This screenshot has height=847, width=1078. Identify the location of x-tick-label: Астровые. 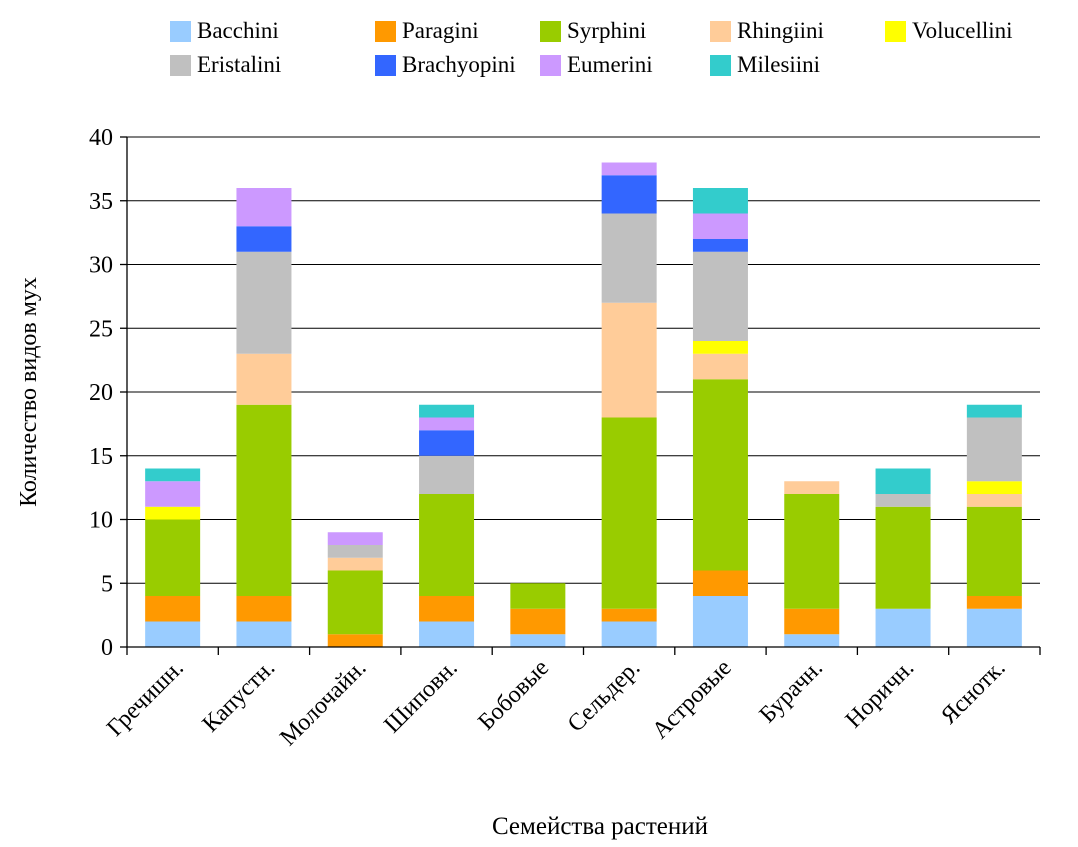
(691, 699).